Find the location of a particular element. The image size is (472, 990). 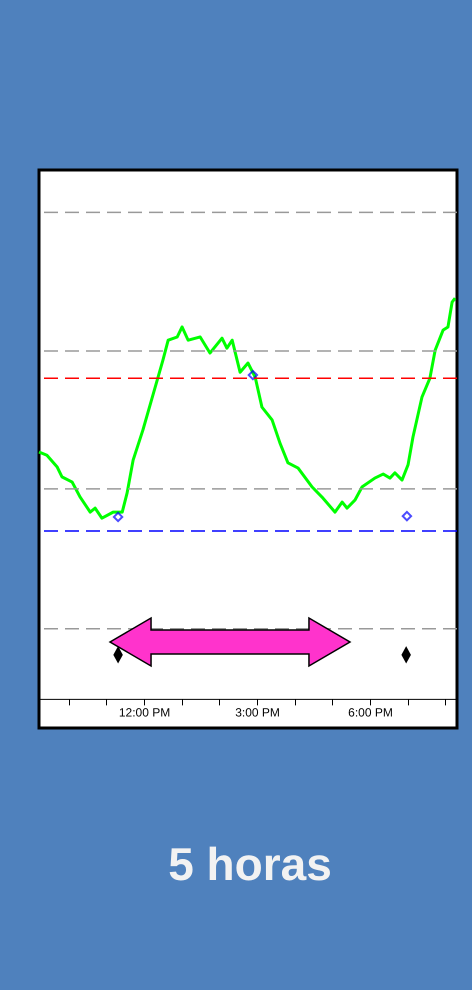

x-tick-label: 3:00 PM is located at coordinates (257, 712).